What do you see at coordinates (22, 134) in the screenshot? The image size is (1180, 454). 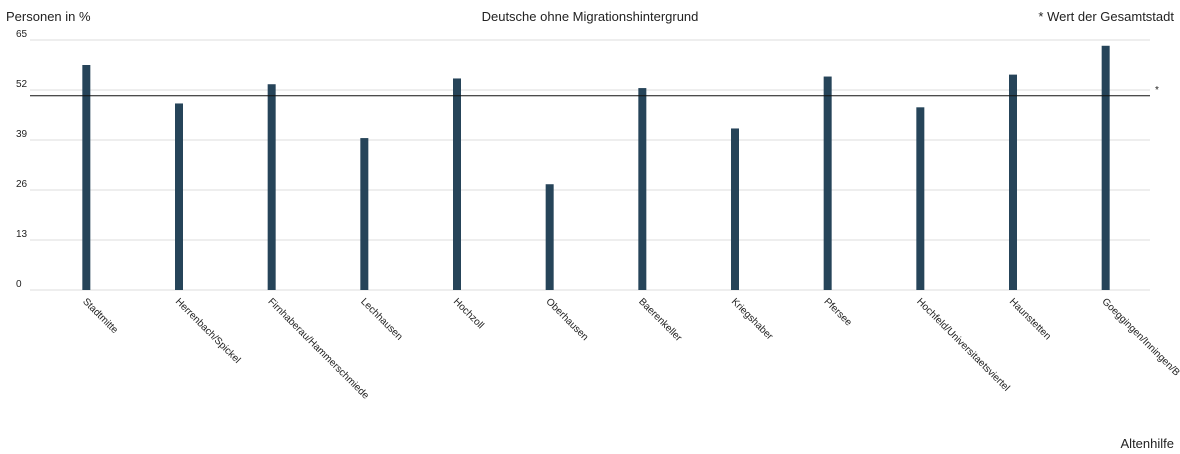 I see `y-tick-label: 39` at bounding box center [22, 134].